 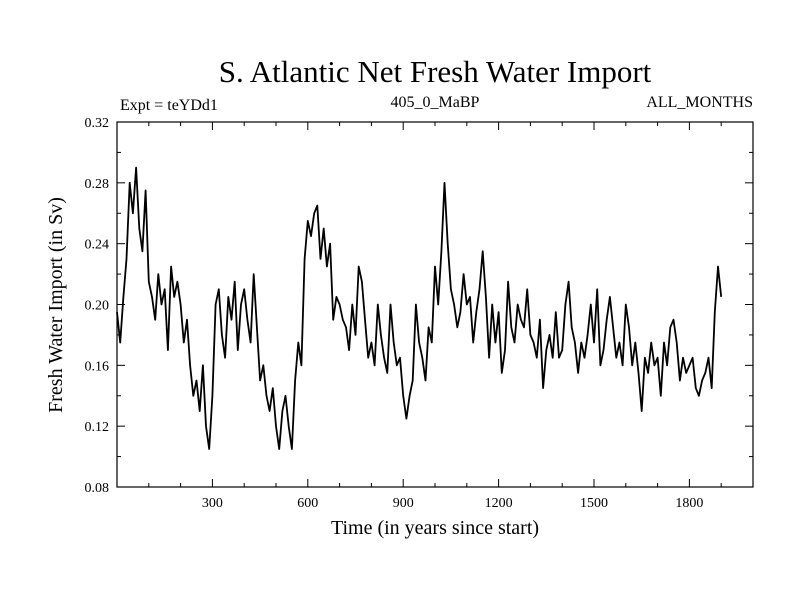 I want to click on x-tick-label: 900, so click(x=403, y=503).